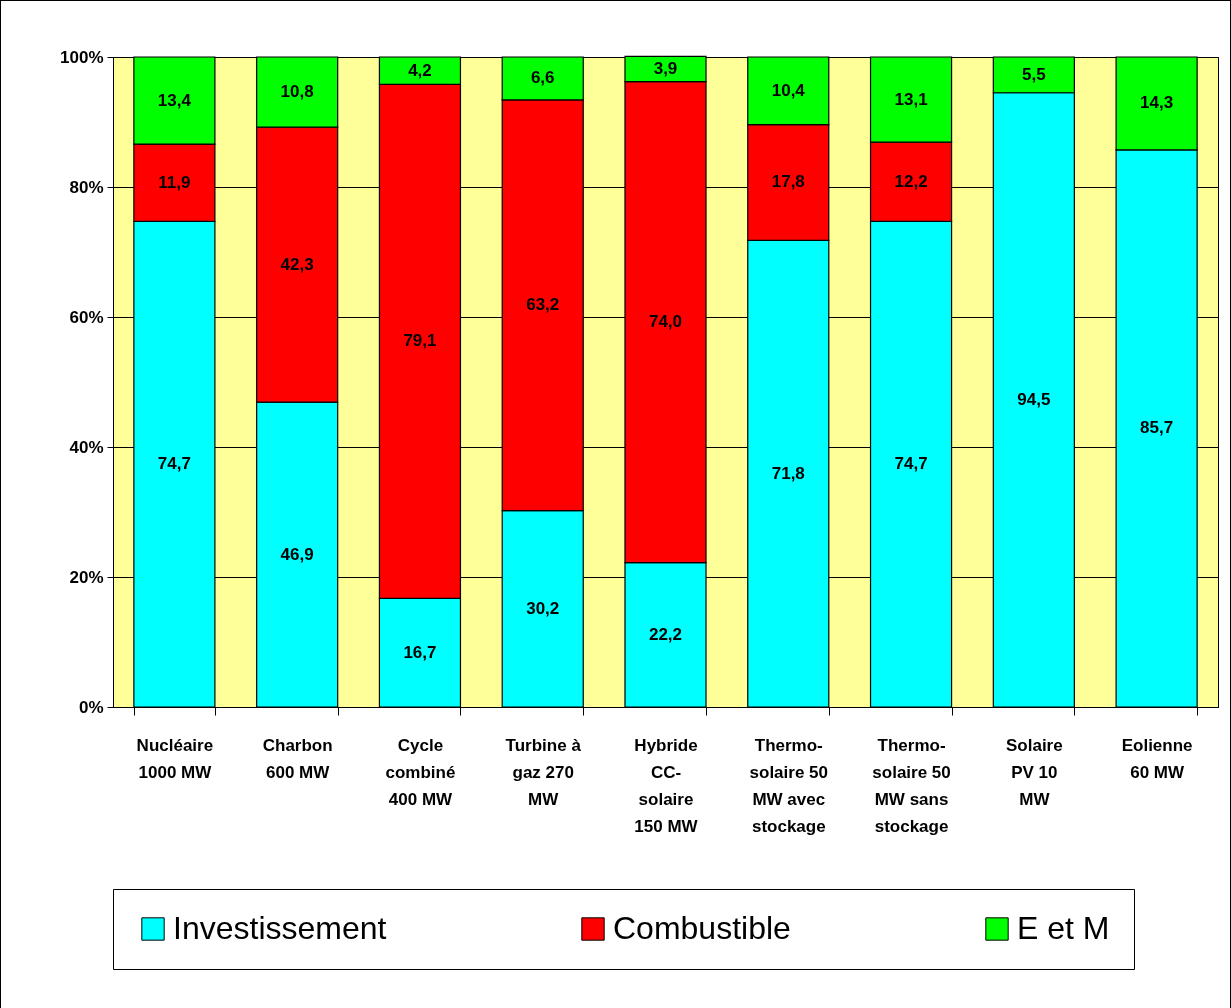 The width and height of the screenshot is (1231, 1008). What do you see at coordinates (280, 928) in the screenshot?
I see `legend-label: Investissement` at bounding box center [280, 928].